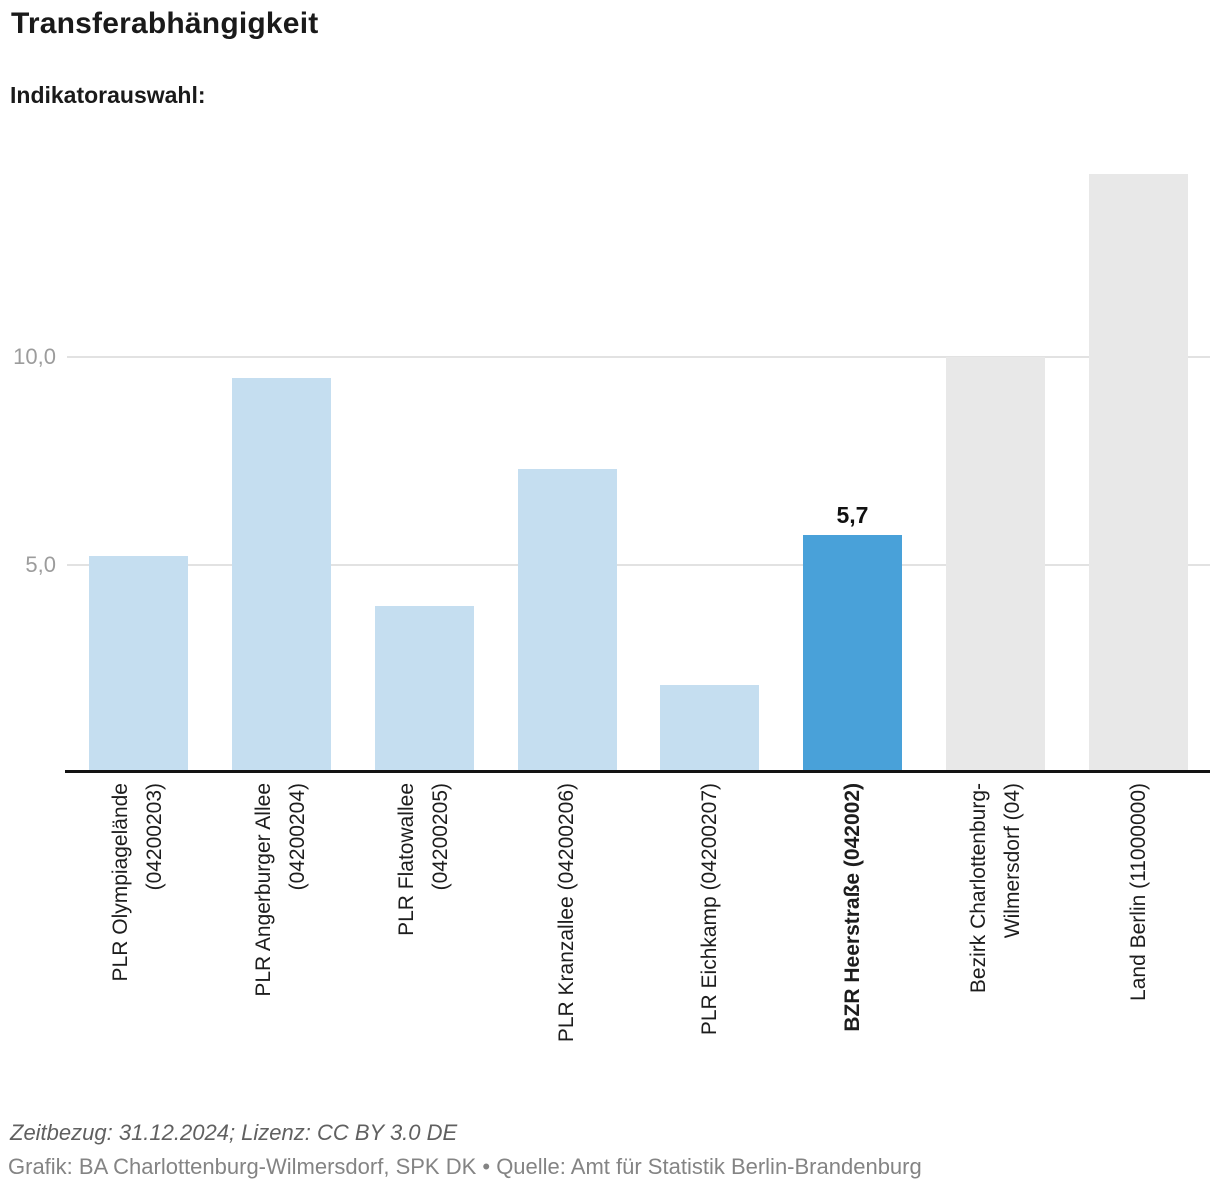 This screenshot has width=1220, height=1194. What do you see at coordinates (40, 564) in the screenshot?
I see `y-tick-label-5: 5,0` at bounding box center [40, 564].